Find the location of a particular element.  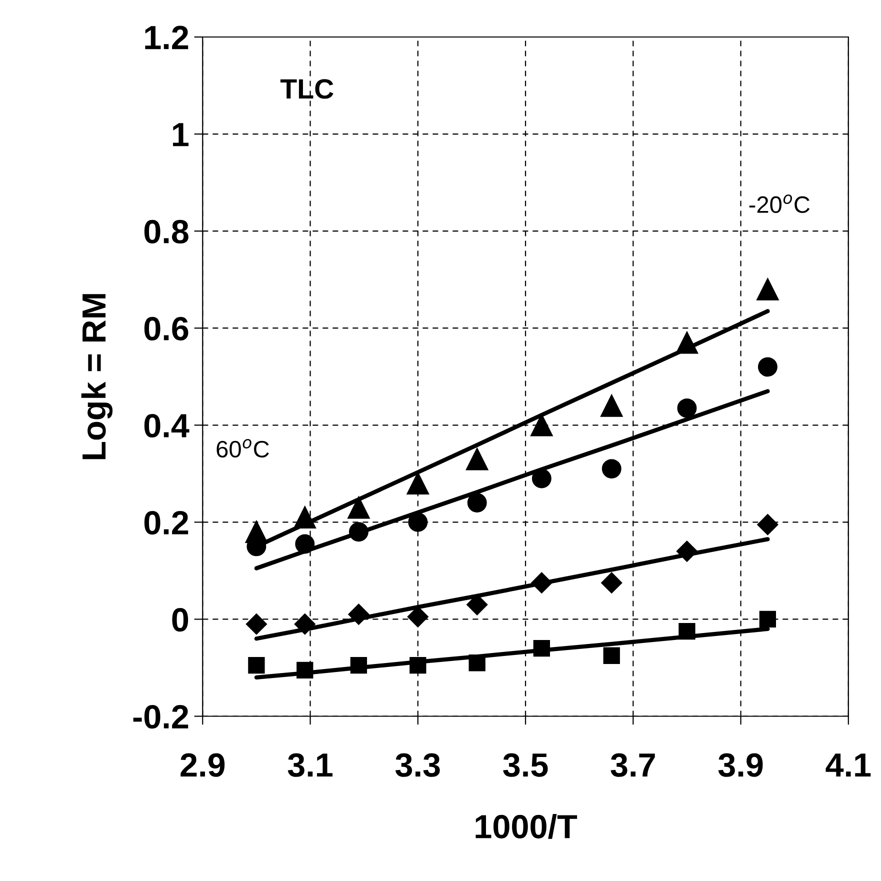

y-tick-label: 0.8 is located at coordinates (166, 232).